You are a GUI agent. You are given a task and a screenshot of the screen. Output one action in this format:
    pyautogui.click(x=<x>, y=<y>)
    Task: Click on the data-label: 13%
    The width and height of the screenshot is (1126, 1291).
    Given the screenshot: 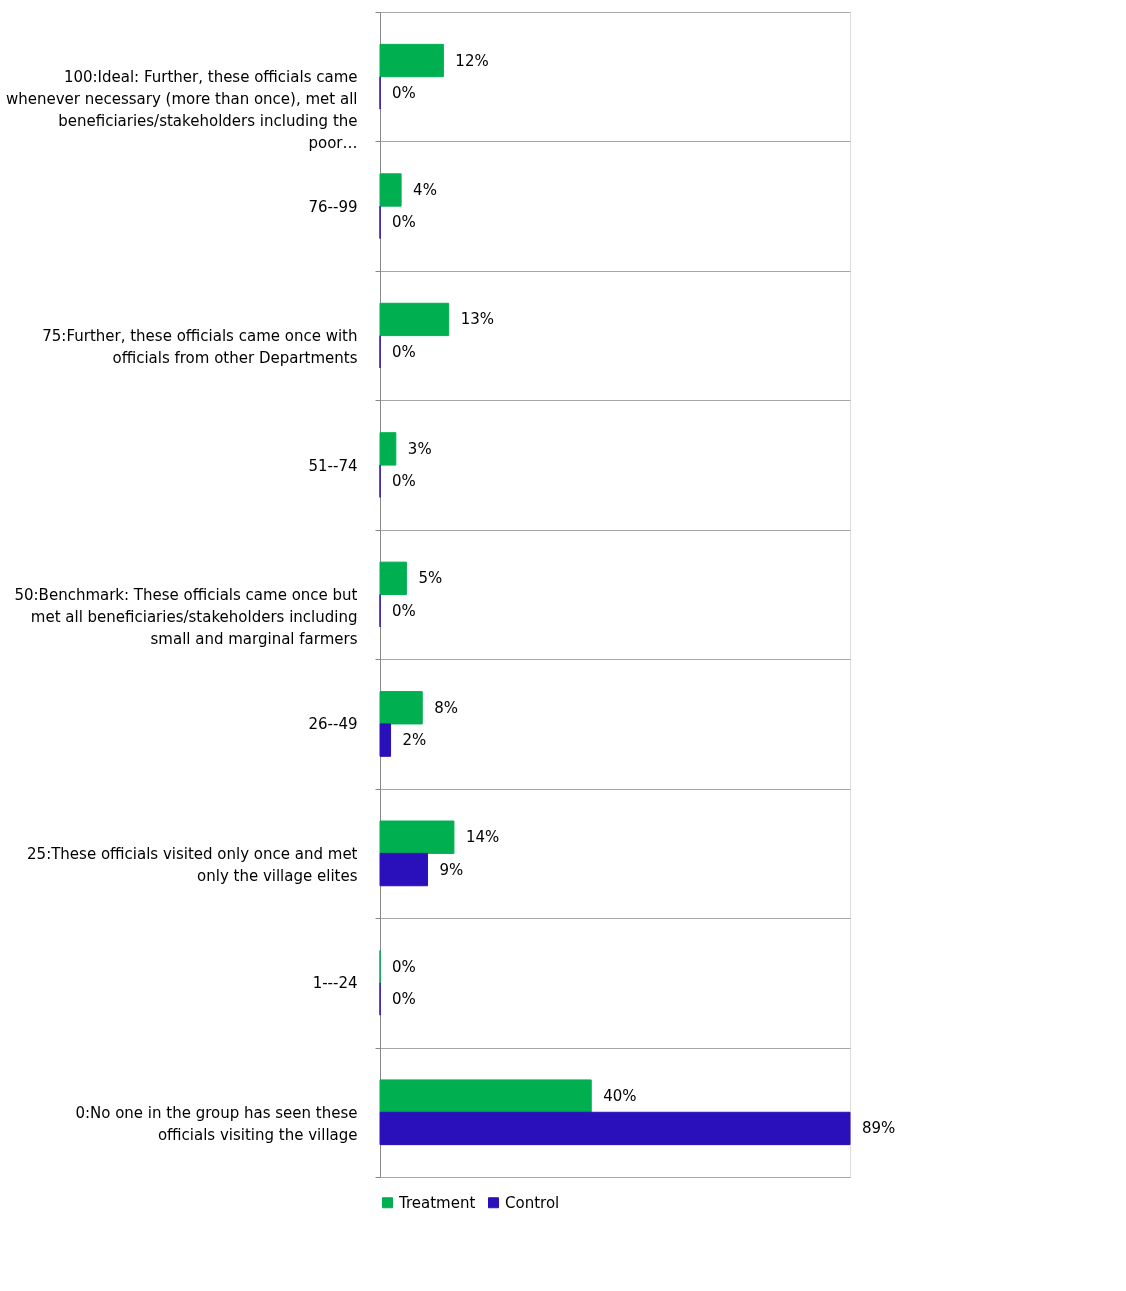 What is the action you would take?
    pyautogui.click(x=477, y=319)
    